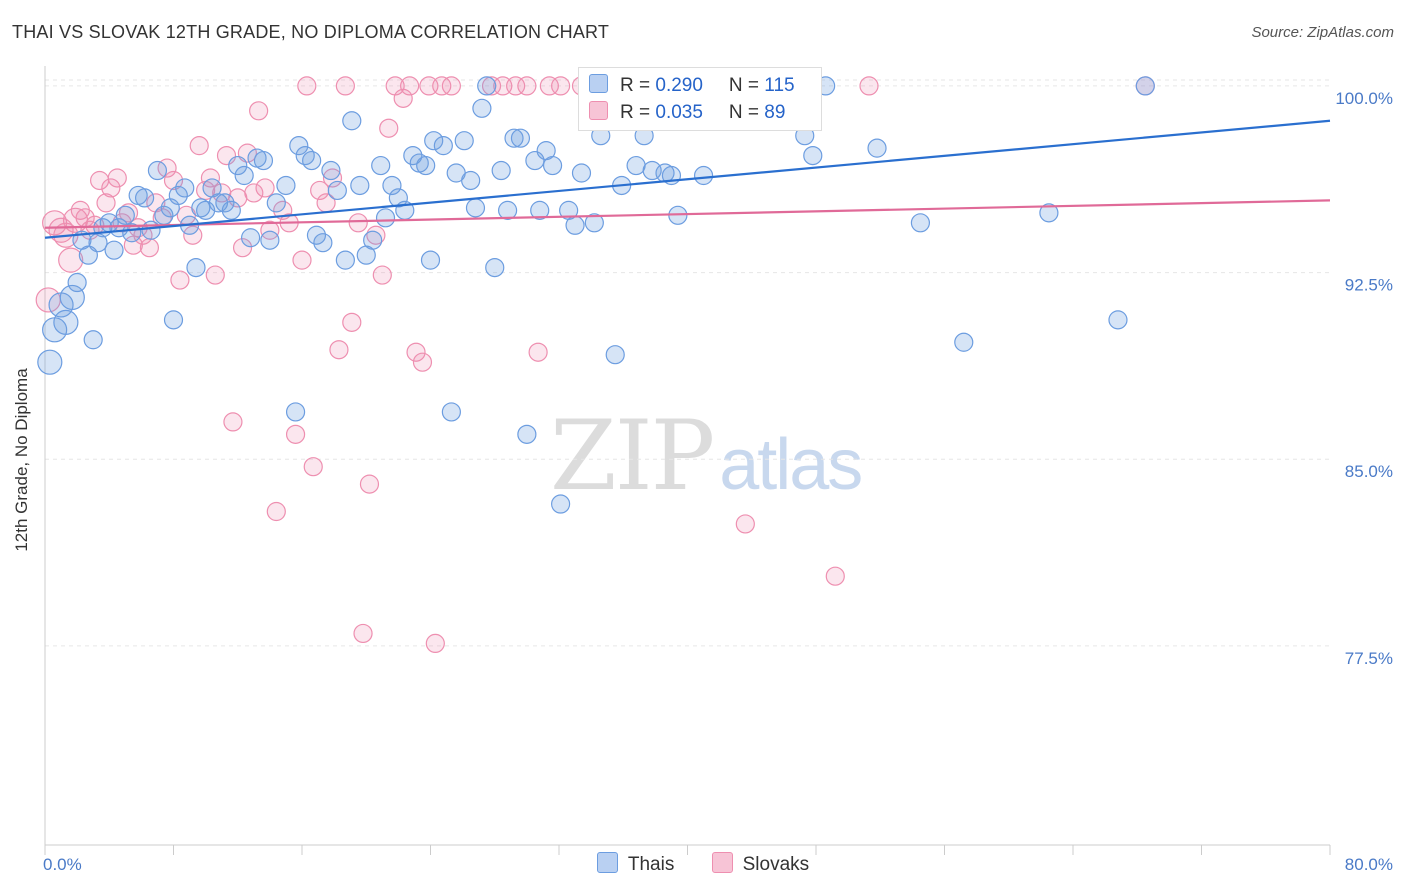 The width and height of the screenshot is (1406, 892). What do you see at coordinates (62, 864) in the screenshot?
I see `x-tick-label: 0.0%` at bounding box center [62, 864].